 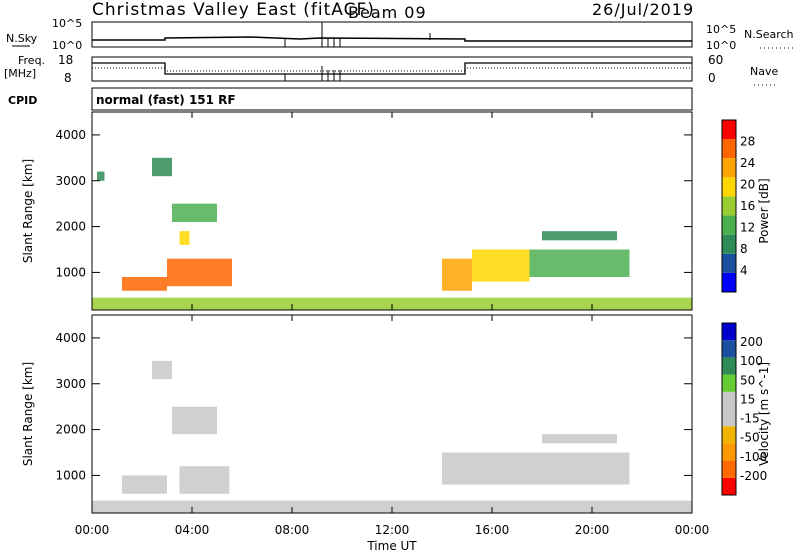 I want to click on velocity-y-tick-label: 1000, so click(x=70, y=475).